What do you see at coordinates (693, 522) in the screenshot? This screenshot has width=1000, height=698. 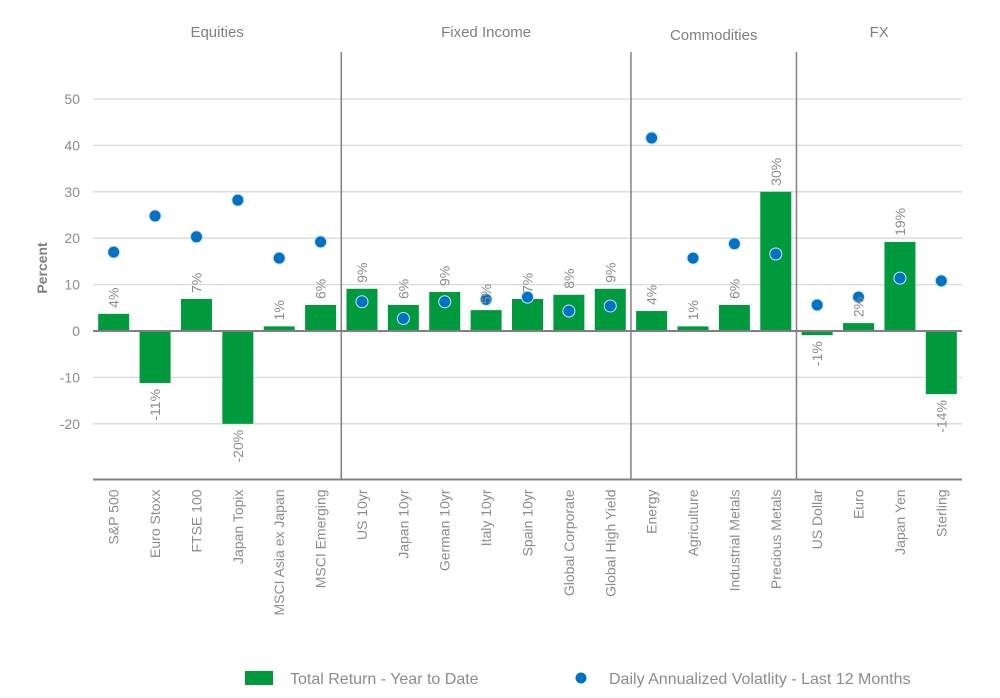 I see `x-category-label: Agriculture` at bounding box center [693, 522].